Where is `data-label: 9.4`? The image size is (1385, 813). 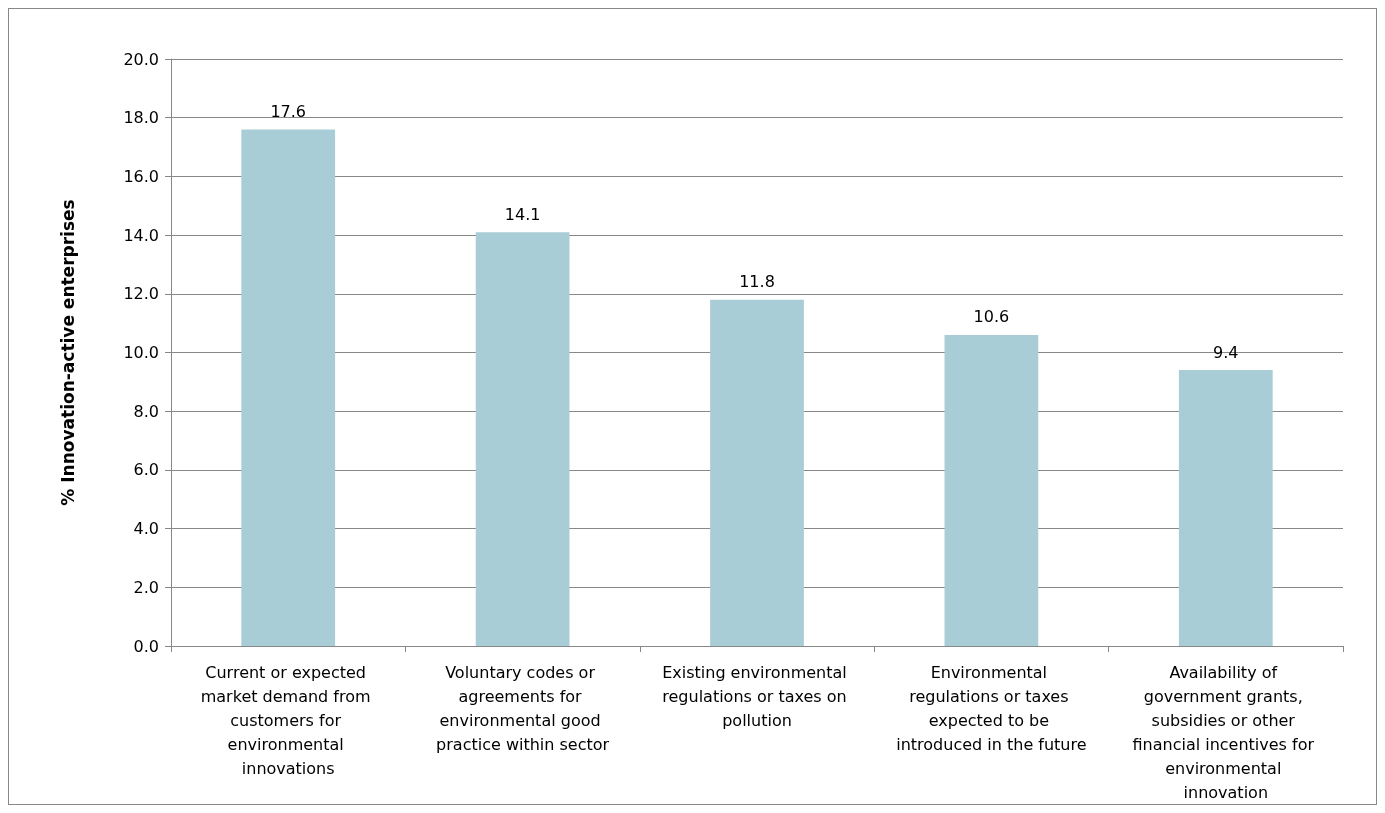 data-label: 9.4 is located at coordinates (1226, 352).